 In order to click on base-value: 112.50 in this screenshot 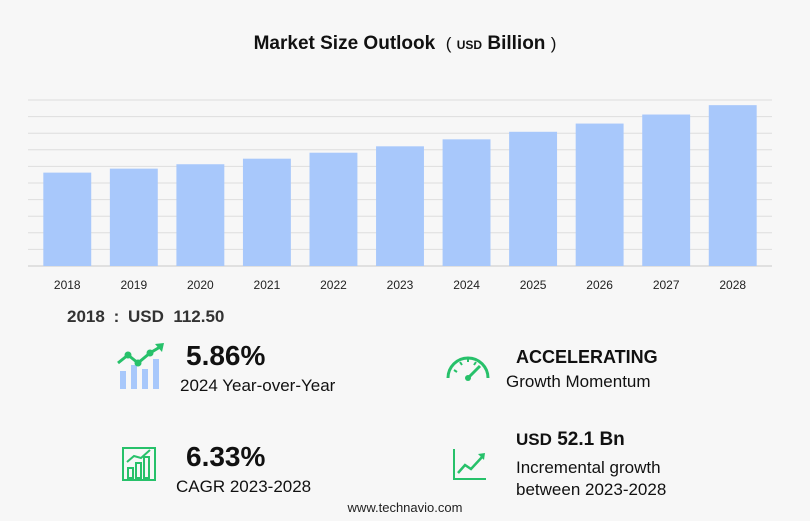, I will do `click(199, 316)`.